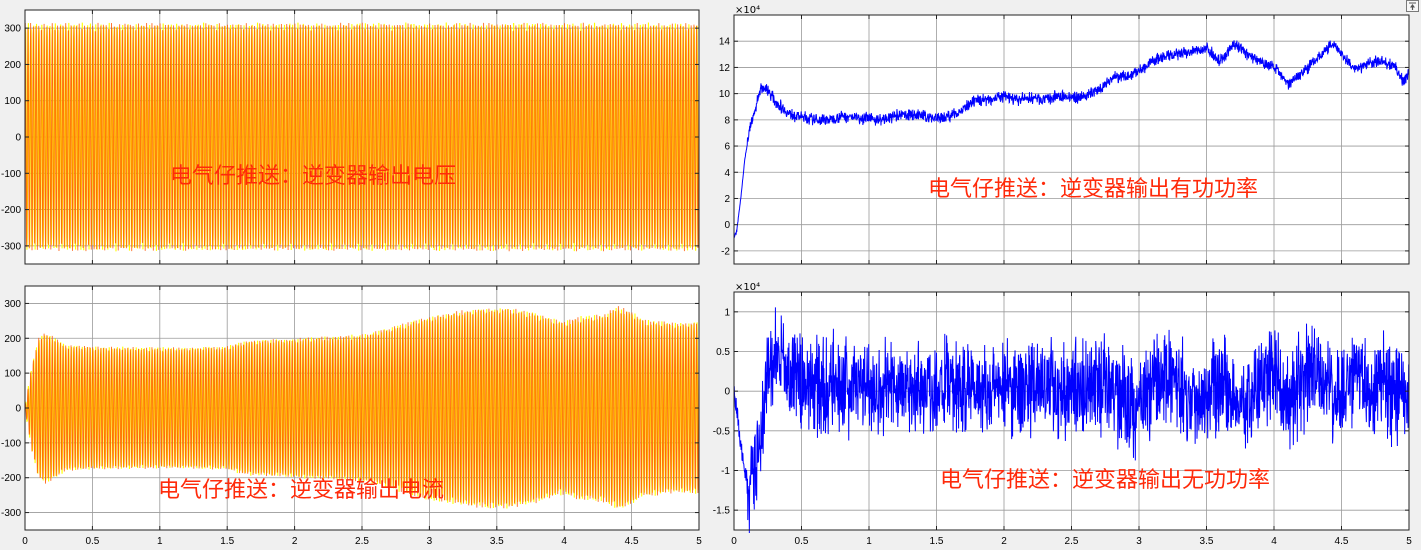 The height and width of the screenshot is (550, 1421). I want to click on chart-annotation: 电气仔推送：逆变器输出电压, so click(313, 176).